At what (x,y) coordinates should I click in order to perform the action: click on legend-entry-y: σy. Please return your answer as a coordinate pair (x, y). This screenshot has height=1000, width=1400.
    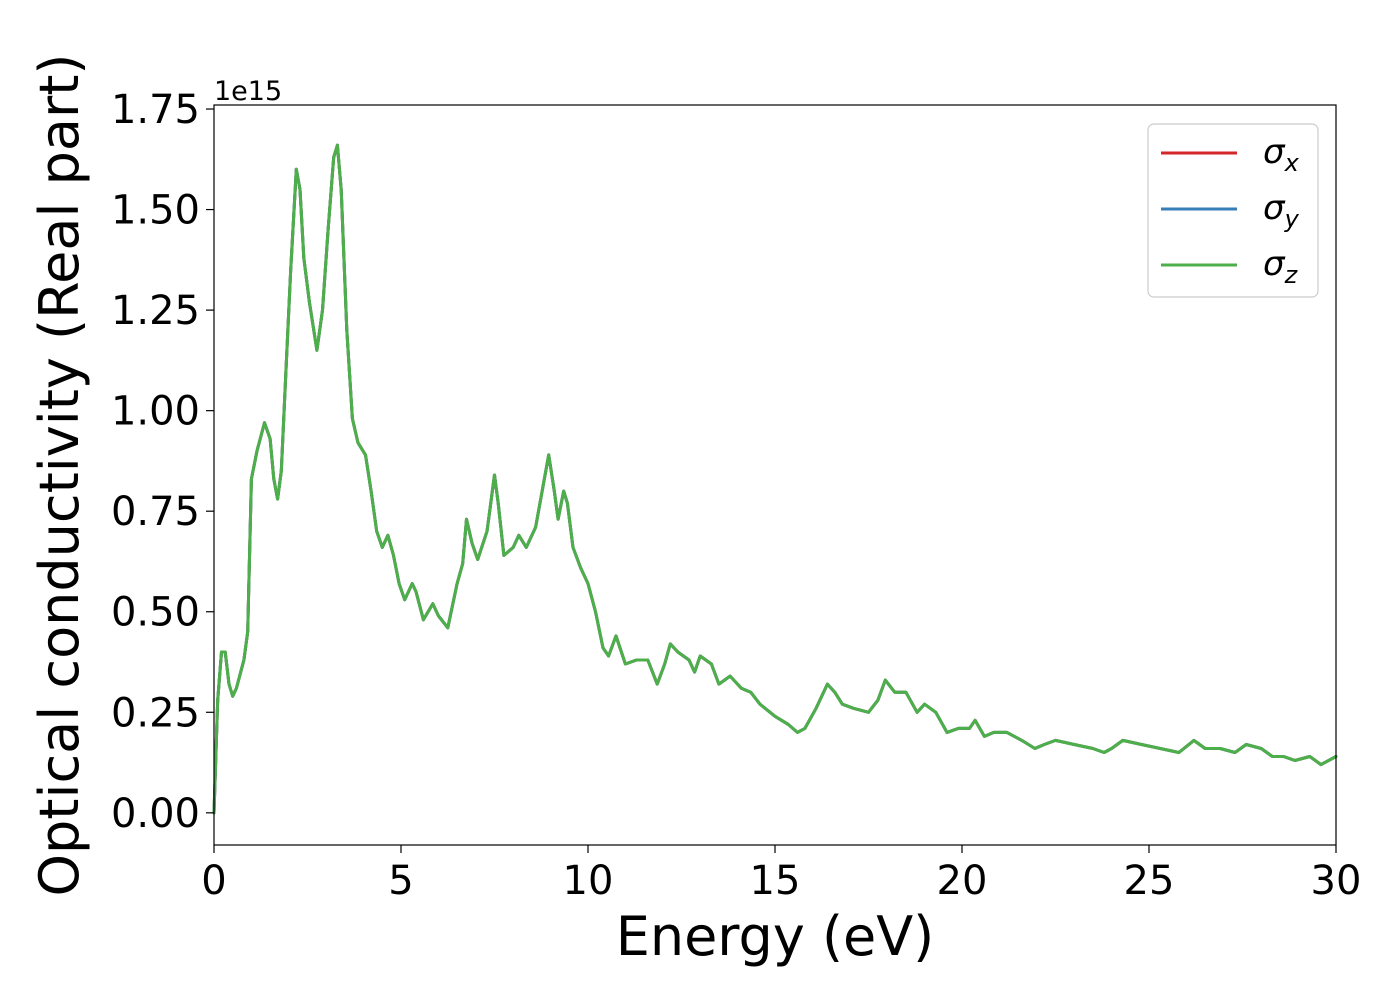
    Looking at the image, I should click on (1281, 210).